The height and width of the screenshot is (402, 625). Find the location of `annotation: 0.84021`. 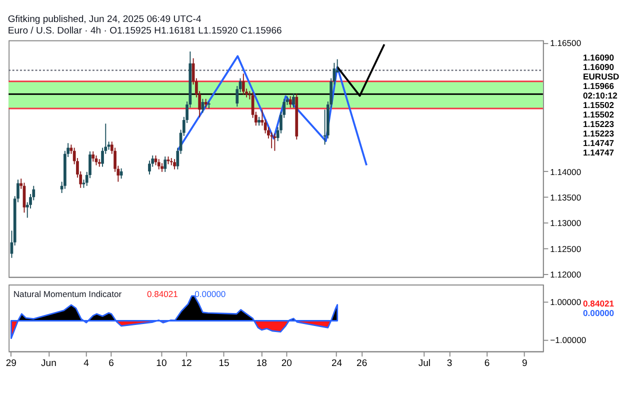

annotation: 0.84021 is located at coordinates (162, 293).